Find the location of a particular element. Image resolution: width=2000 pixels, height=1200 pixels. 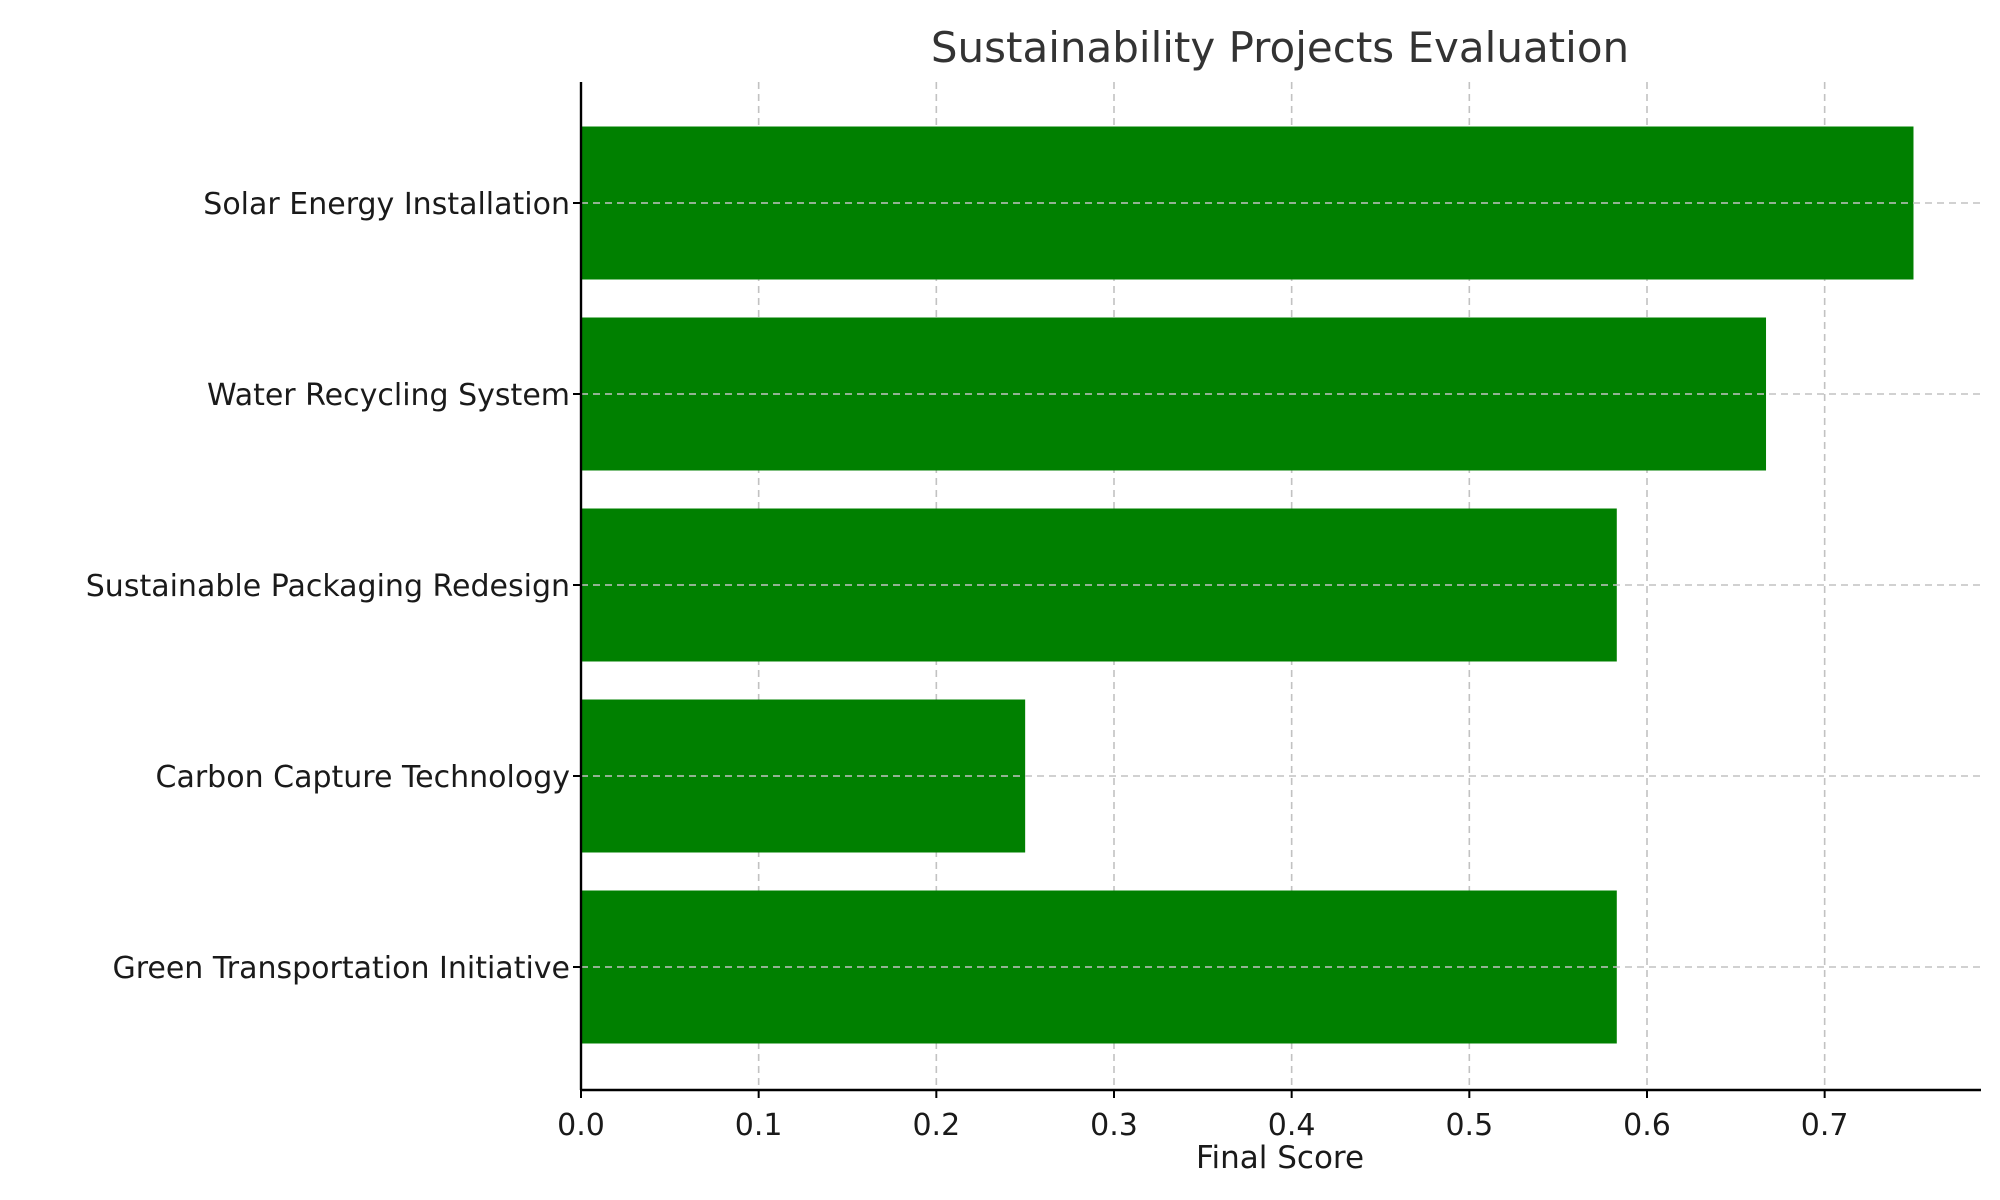

x-tick-label-4: 0.4 is located at coordinates (1292, 1125).